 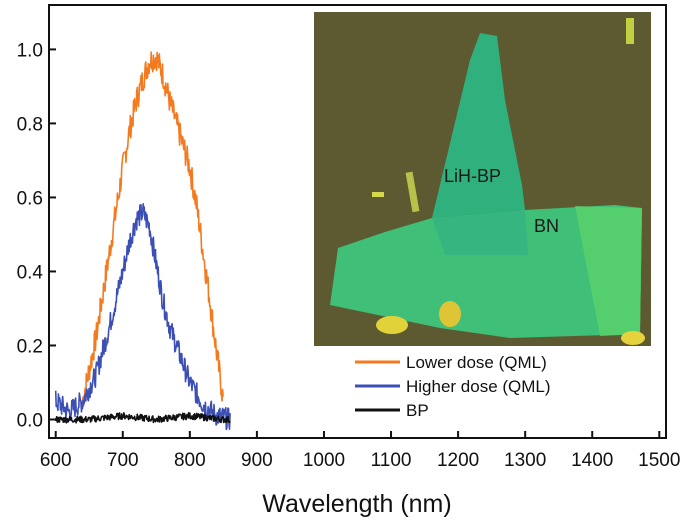 I want to click on x-axis-ticks: 600 700 800 900 1000 1100 1200 1300 1400 1500, so click(x=360, y=451).